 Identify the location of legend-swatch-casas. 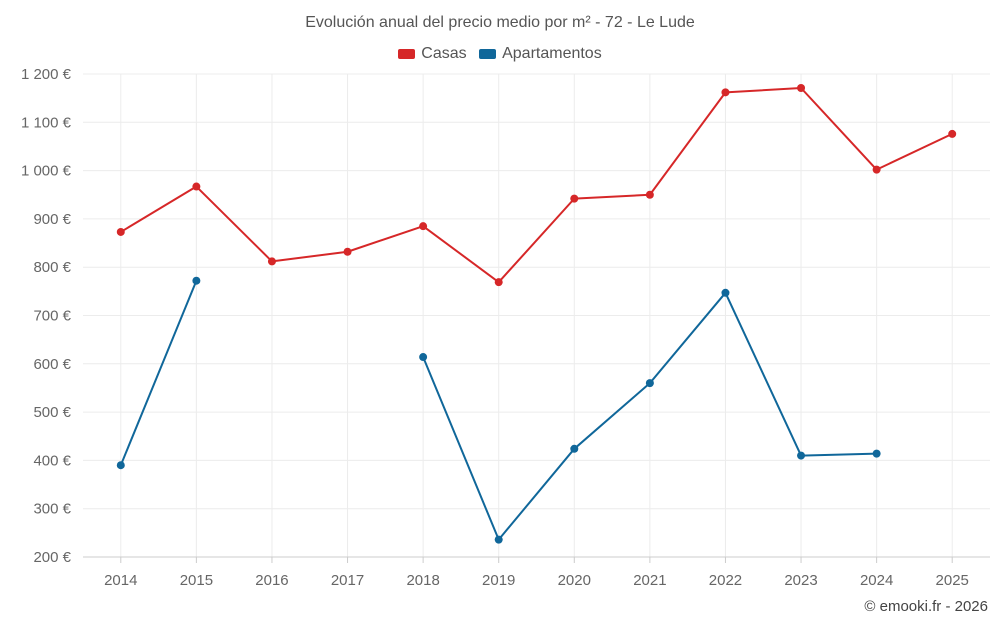
(407, 54).